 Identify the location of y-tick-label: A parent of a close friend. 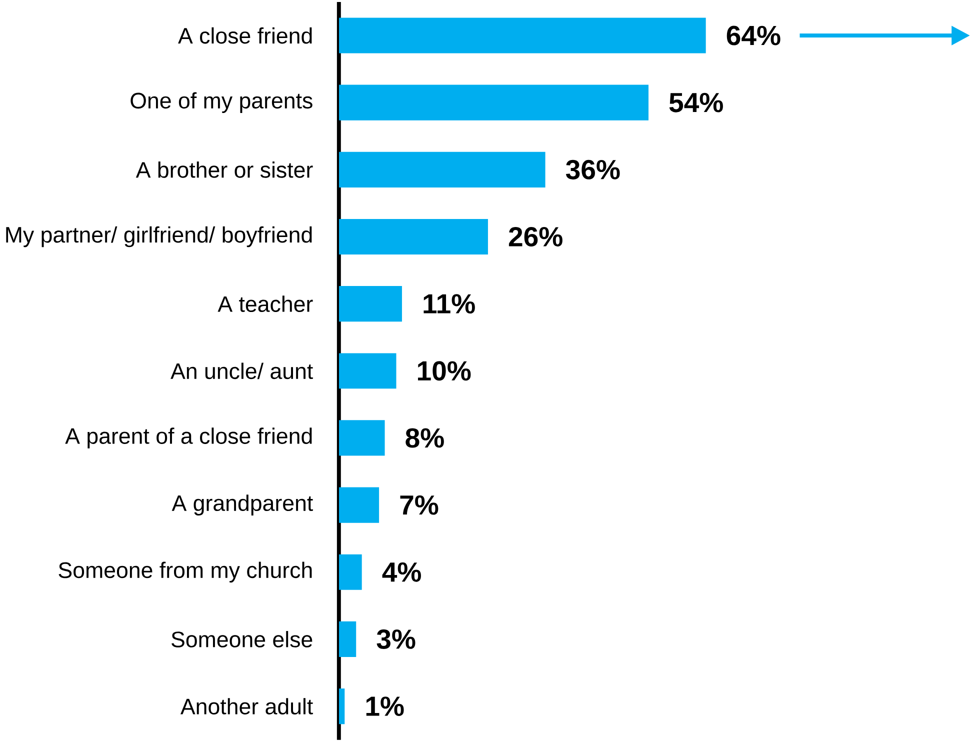
(188, 438).